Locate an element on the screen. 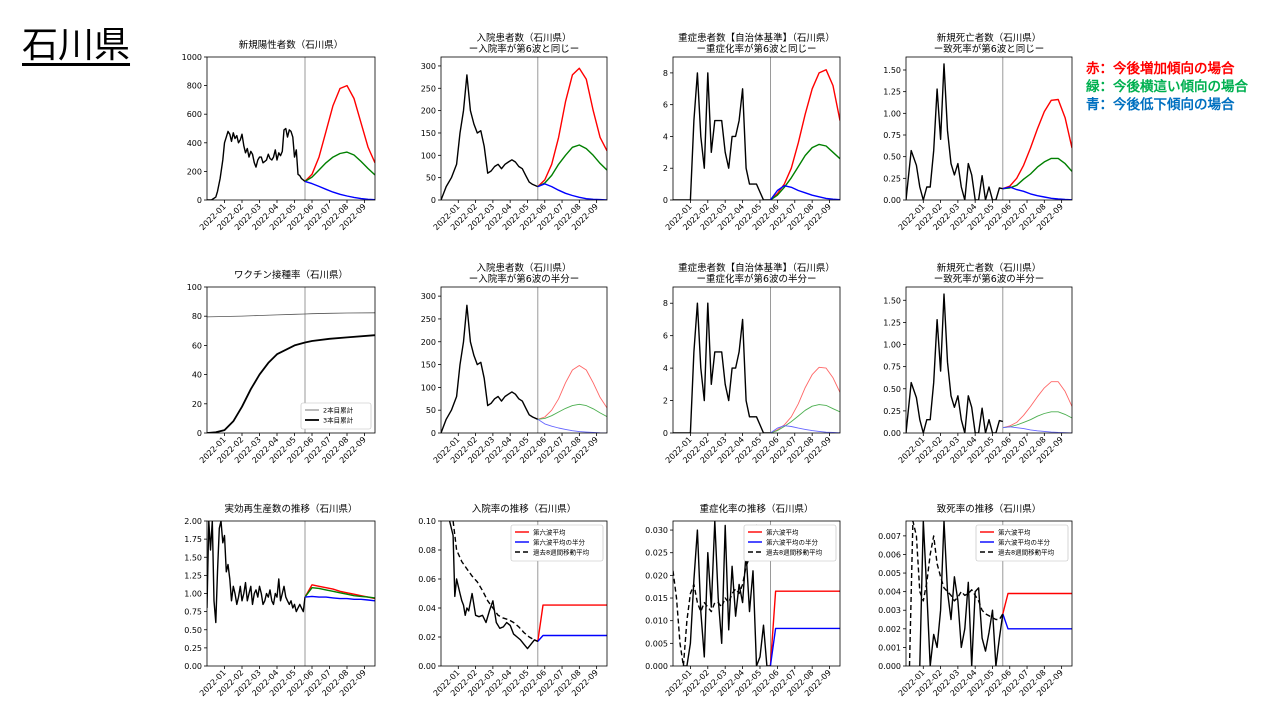  scenario-legend: 赤：今後増加傾向の場合 緑：今後横這い傾向の場合 青：今後低下傾向の場合 is located at coordinates (1167, 87).